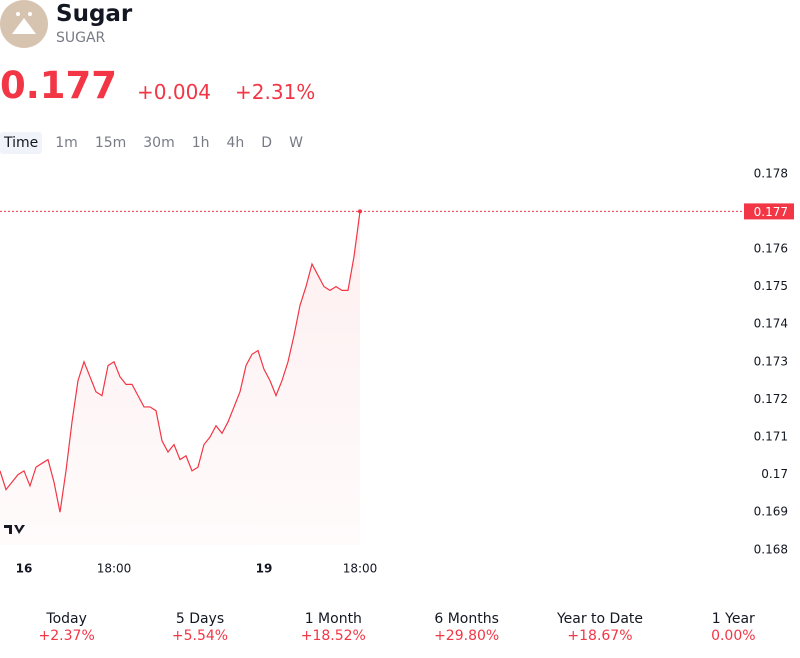 Image resolution: width=800 pixels, height=658 pixels. What do you see at coordinates (771, 361) in the screenshot?
I see `y-tick-label: 0.173` at bounding box center [771, 361].